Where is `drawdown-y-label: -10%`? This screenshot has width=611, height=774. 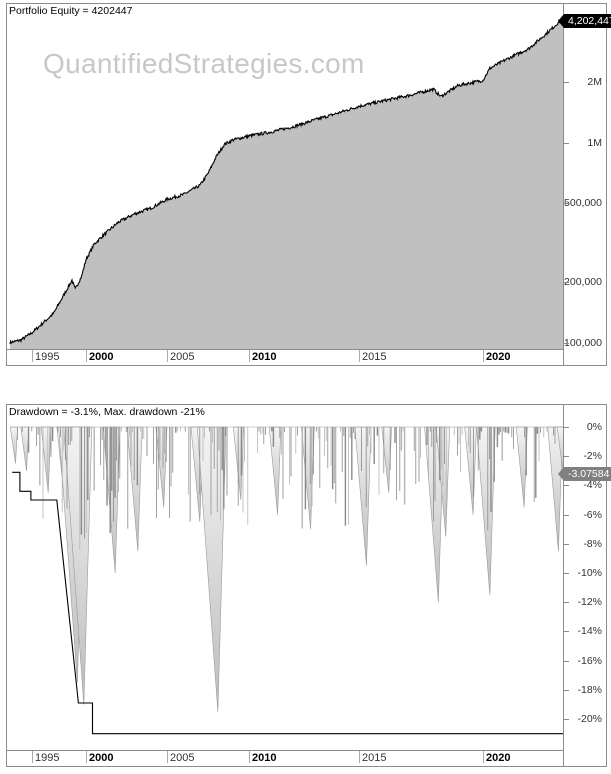
drawdown-y-label: -10% is located at coordinates (589, 573).